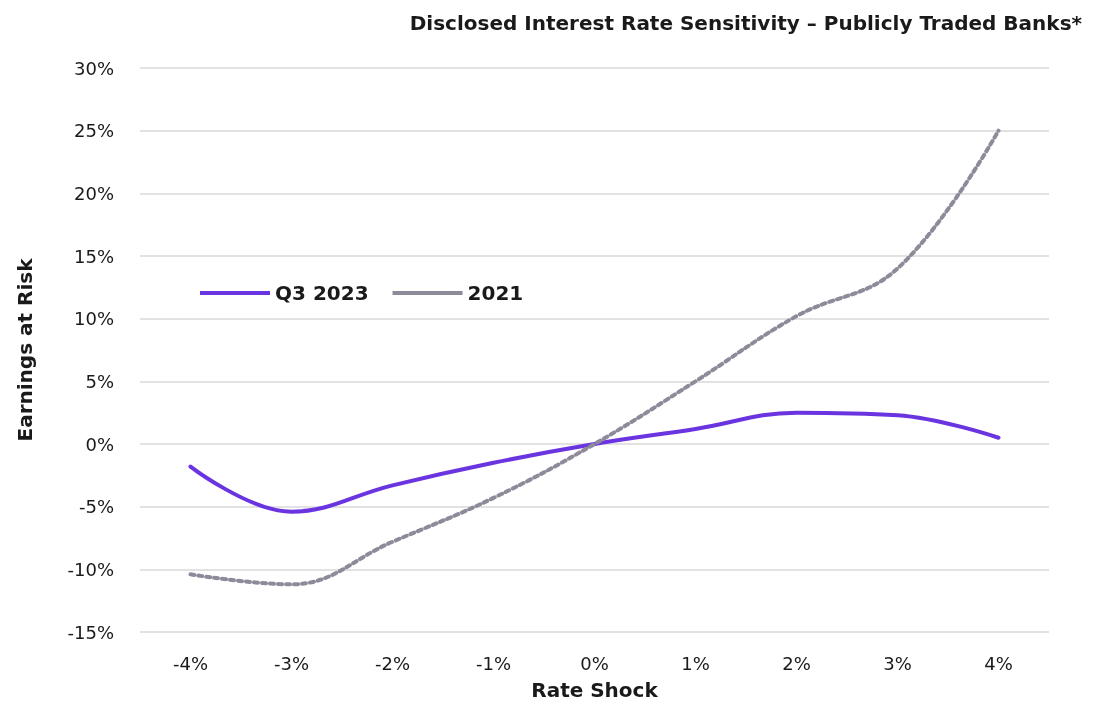  I want to click on x-tick-label: -2%, so click(392, 663).